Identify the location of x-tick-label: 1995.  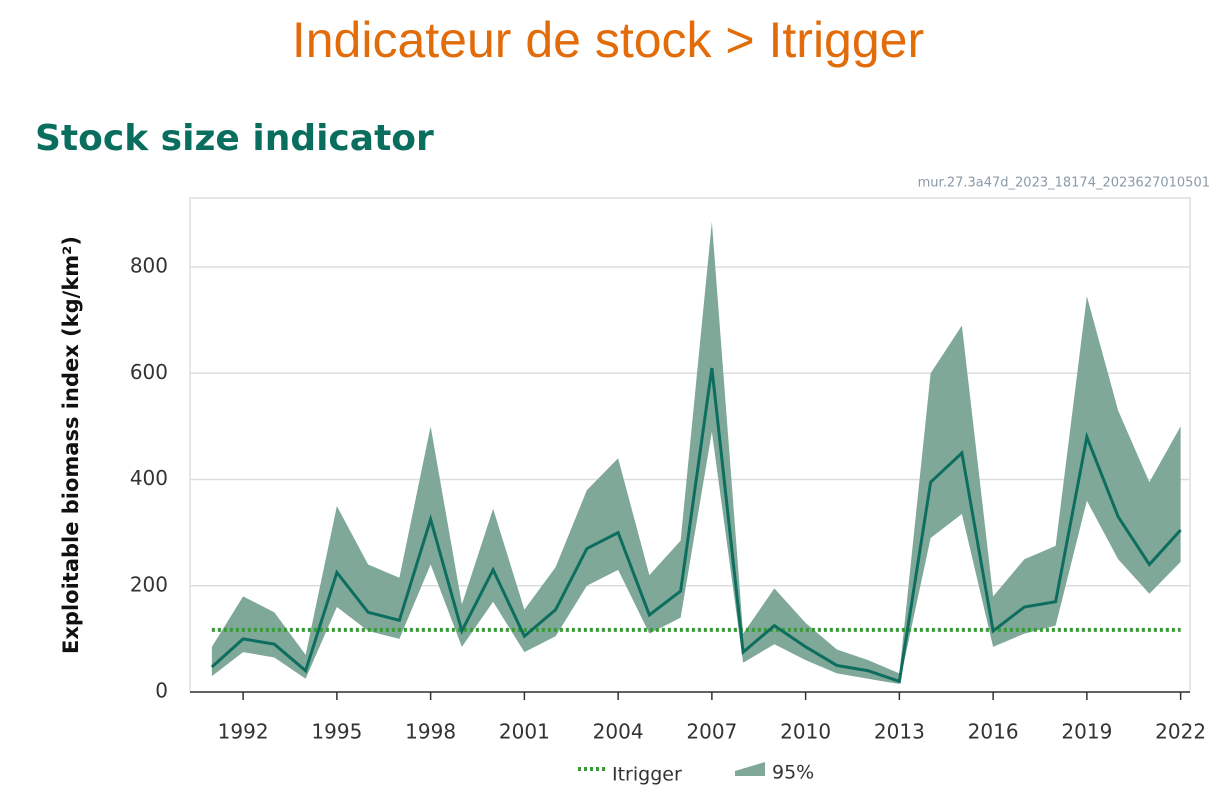
(336, 732).